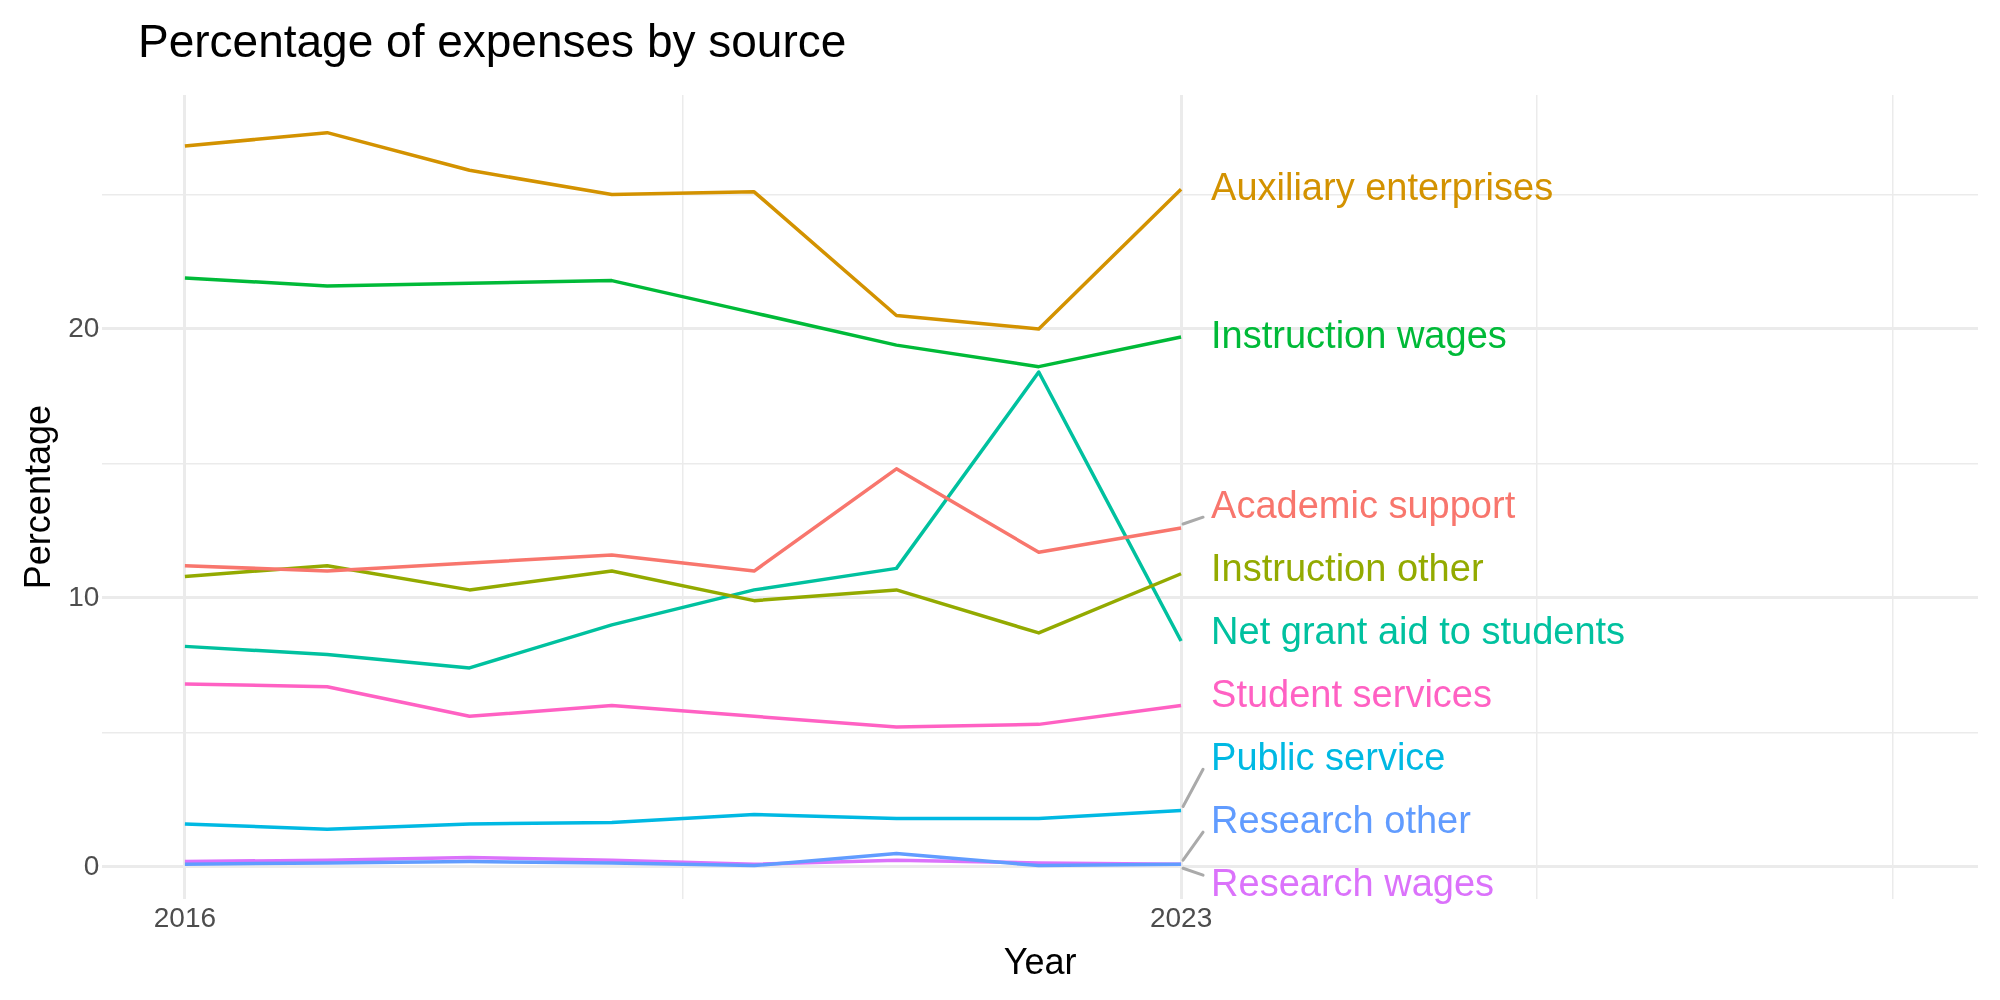  What do you see at coordinates (37, 497) in the screenshot?
I see `y-axis-title: Percentage` at bounding box center [37, 497].